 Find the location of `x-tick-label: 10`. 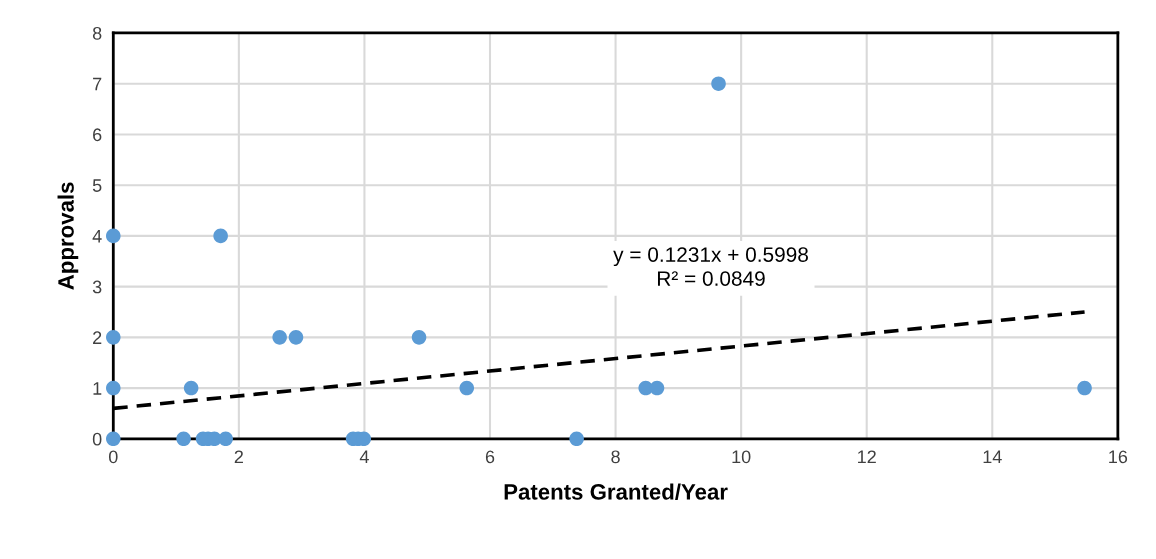

x-tick-label: 10 is located at coordinates (741, 457).